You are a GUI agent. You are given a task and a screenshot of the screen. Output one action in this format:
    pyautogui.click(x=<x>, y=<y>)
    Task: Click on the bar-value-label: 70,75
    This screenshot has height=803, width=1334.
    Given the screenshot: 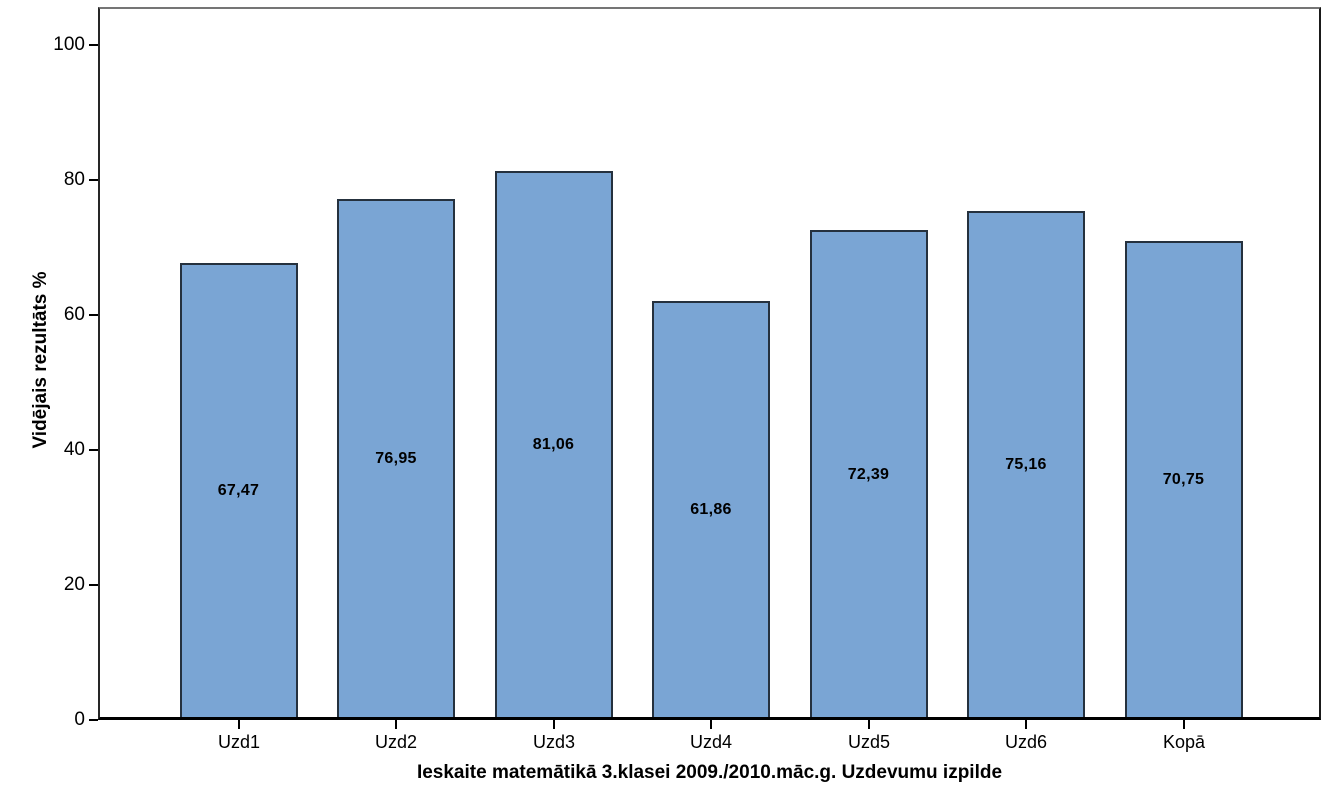 What is the action you would take?
    pyautogui.click(x=1183, y=479)
    